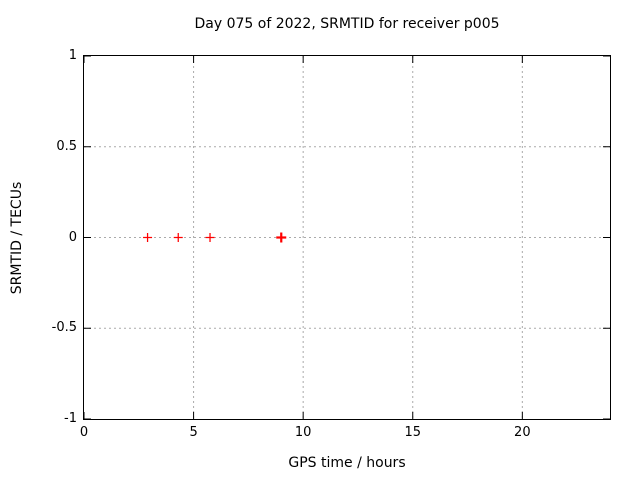 This screenshot has height=480, width=640. Describe the element at coordinates (72, 55) in the screenshot. I see `y-tick-label: 1` at that location.